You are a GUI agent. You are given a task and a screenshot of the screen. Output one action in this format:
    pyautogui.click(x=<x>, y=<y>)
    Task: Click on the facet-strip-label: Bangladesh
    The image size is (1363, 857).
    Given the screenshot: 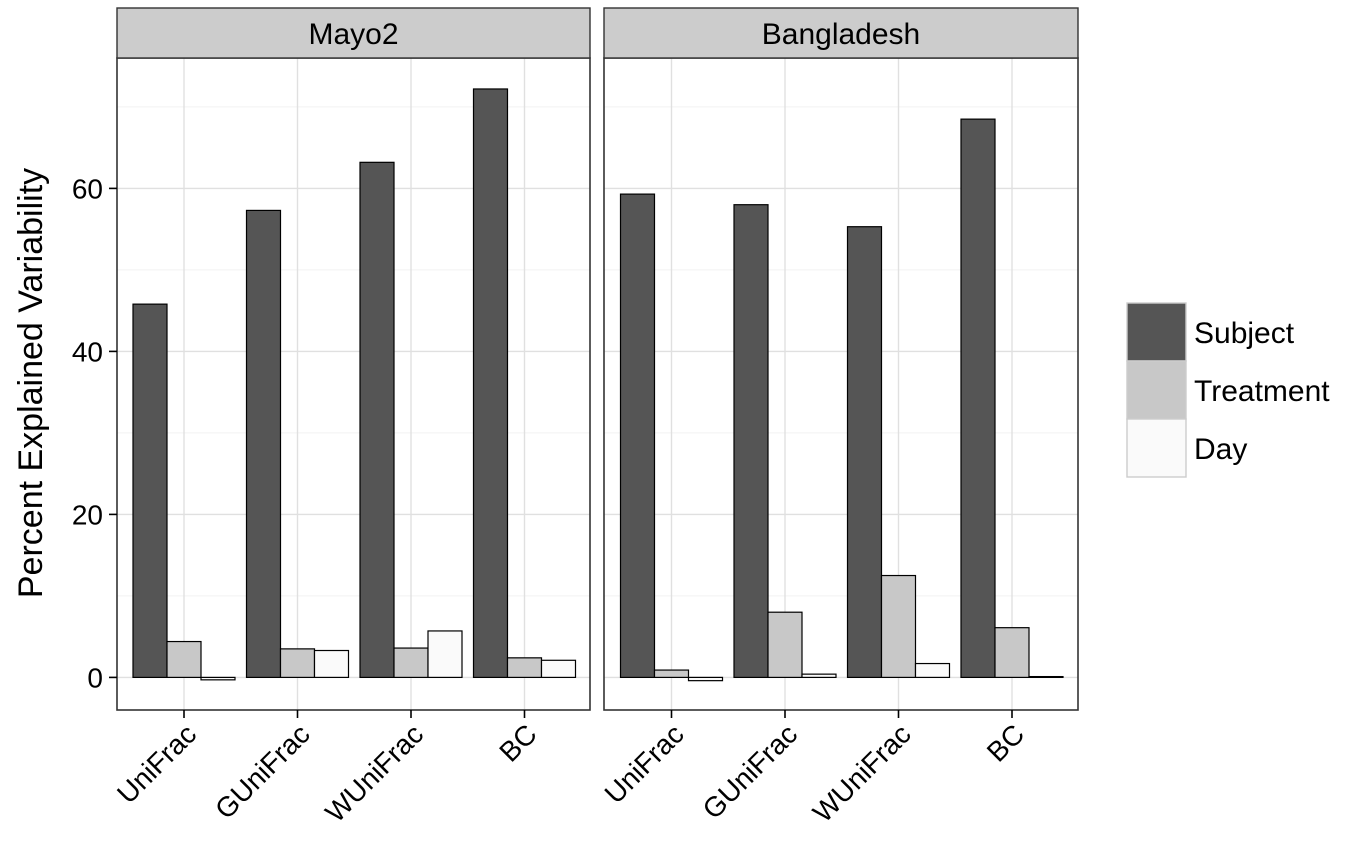 What is the action you would take?
    pyautogui.click(x=841, y=34)
    